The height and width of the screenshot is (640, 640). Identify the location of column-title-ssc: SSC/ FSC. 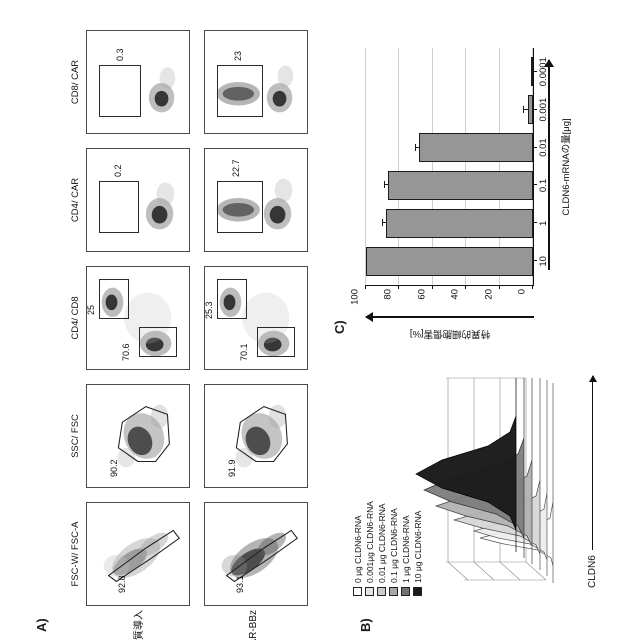
(75, 436).